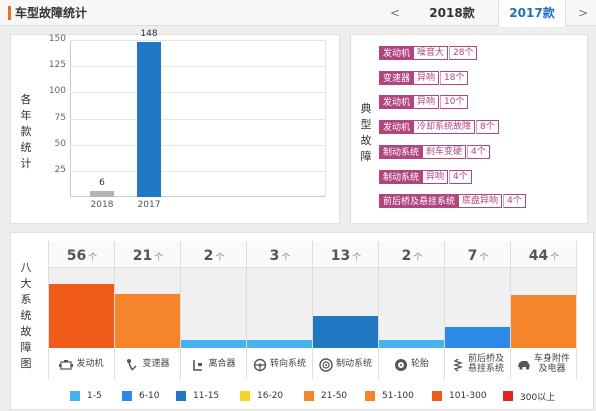 The width and height of the screenshot is (596, 411). What do you see at coordinates (366, 124) in the screenshot?
I see `faults-label-char: 型` at bounding box center [366, 124].